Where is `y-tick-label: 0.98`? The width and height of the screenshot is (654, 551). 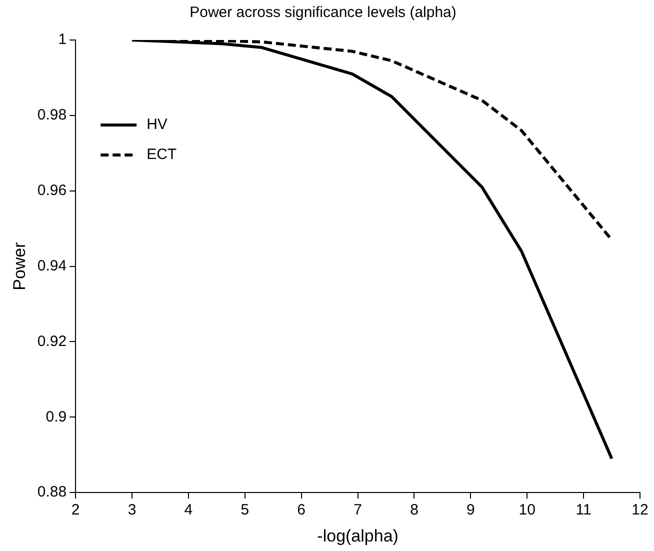
y-tick-label: 0.98 is located at coordinates (52, 115).